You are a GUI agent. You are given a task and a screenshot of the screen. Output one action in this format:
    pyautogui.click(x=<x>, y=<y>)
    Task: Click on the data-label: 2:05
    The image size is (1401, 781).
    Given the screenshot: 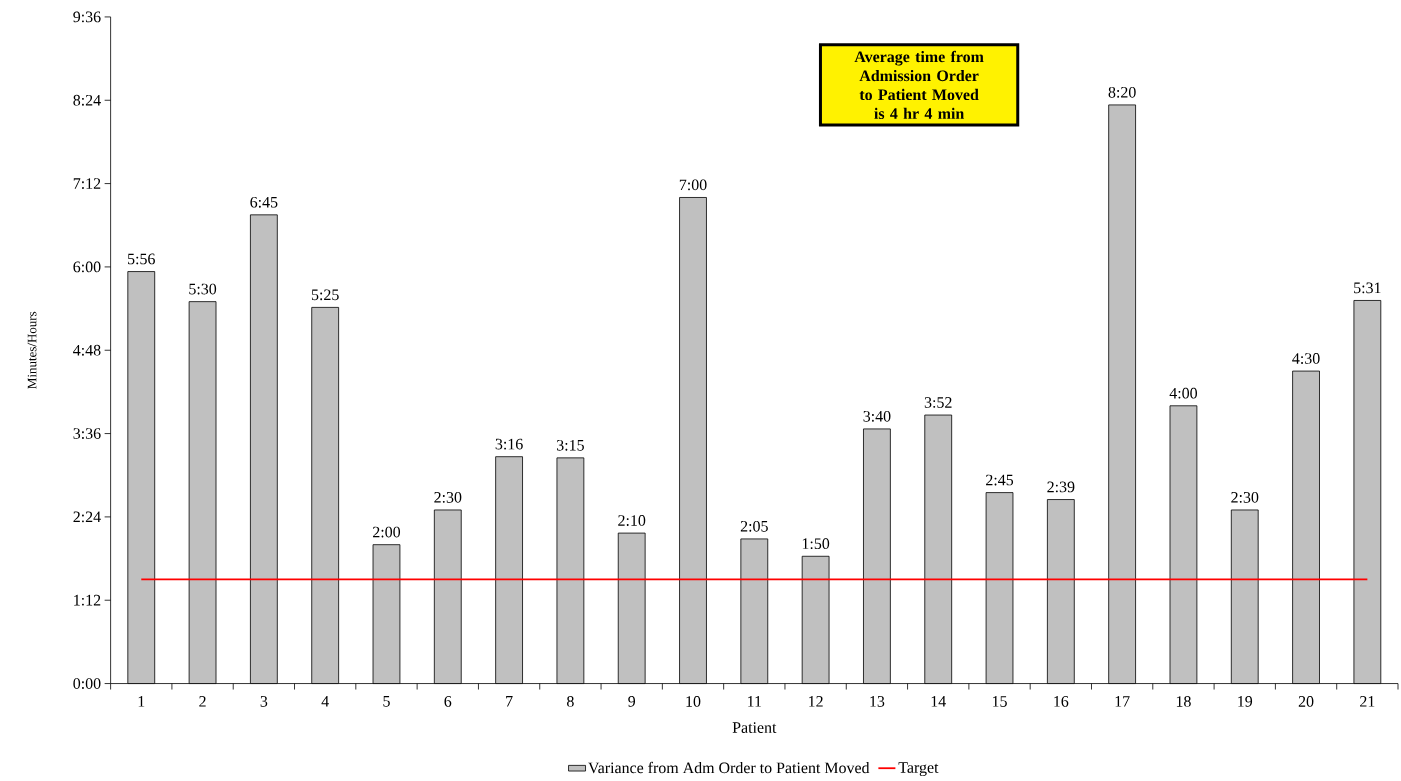 What is the action you would take?
    pyautogui.click(x=754, y=526)
    